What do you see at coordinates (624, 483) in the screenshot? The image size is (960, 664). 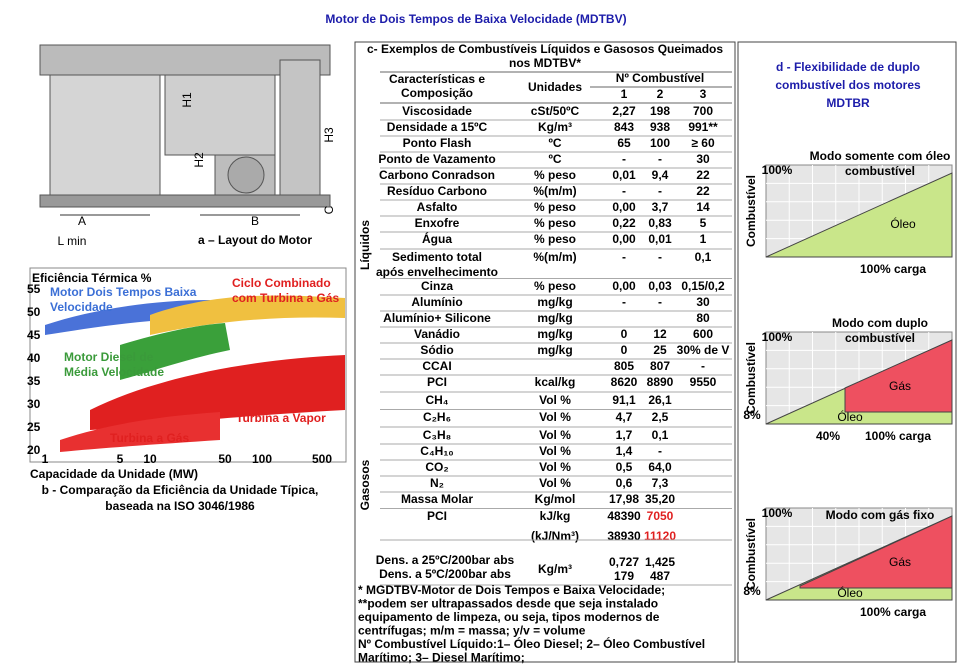 I see `table-cell: 0,6` at bounding box center [624, 483].